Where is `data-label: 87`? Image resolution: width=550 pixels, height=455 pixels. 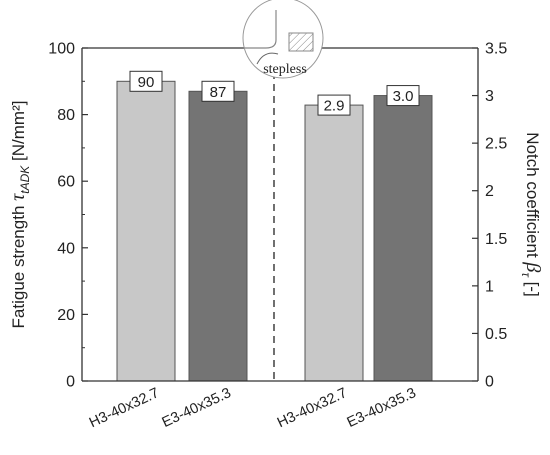 data-label: 87 is located at coordinates (218, 92).